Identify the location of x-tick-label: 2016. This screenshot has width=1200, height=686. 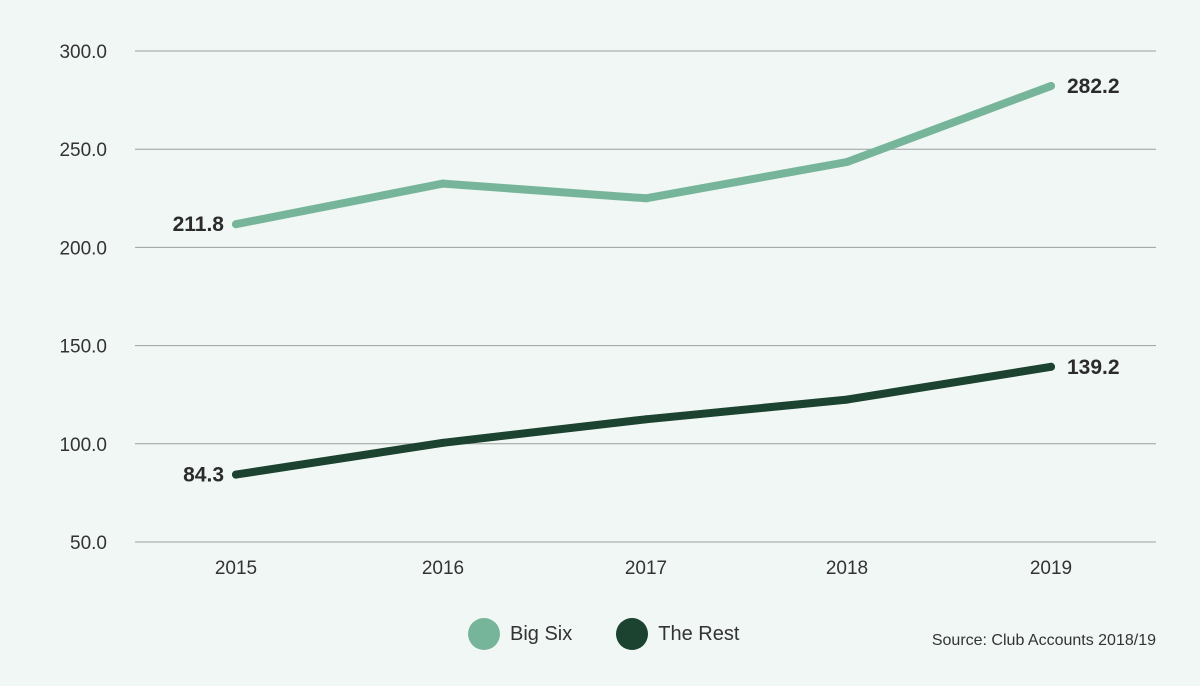
(443, 568).